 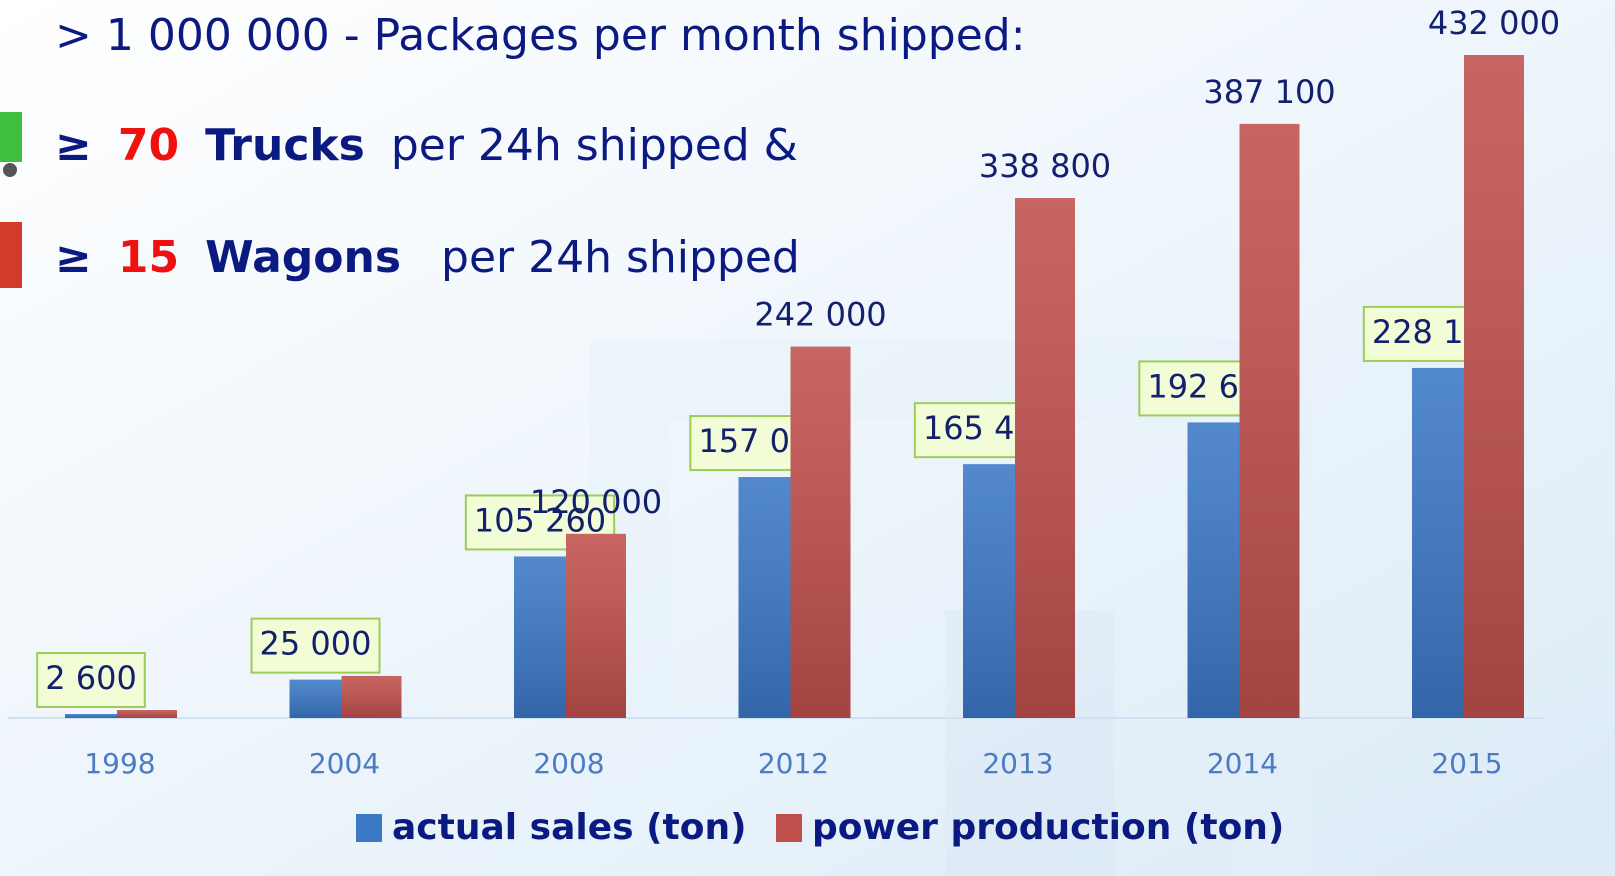 I want to click on number: 70, so click(x=148, y=145).